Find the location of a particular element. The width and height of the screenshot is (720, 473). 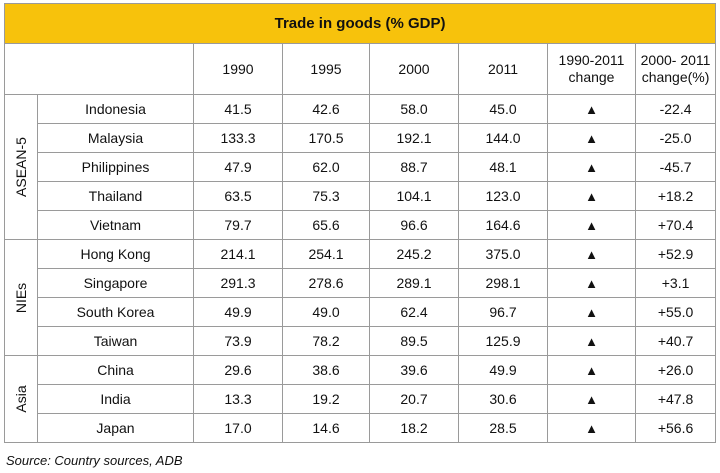

value-cell: 62.0 is located at coordinates (326, 167).